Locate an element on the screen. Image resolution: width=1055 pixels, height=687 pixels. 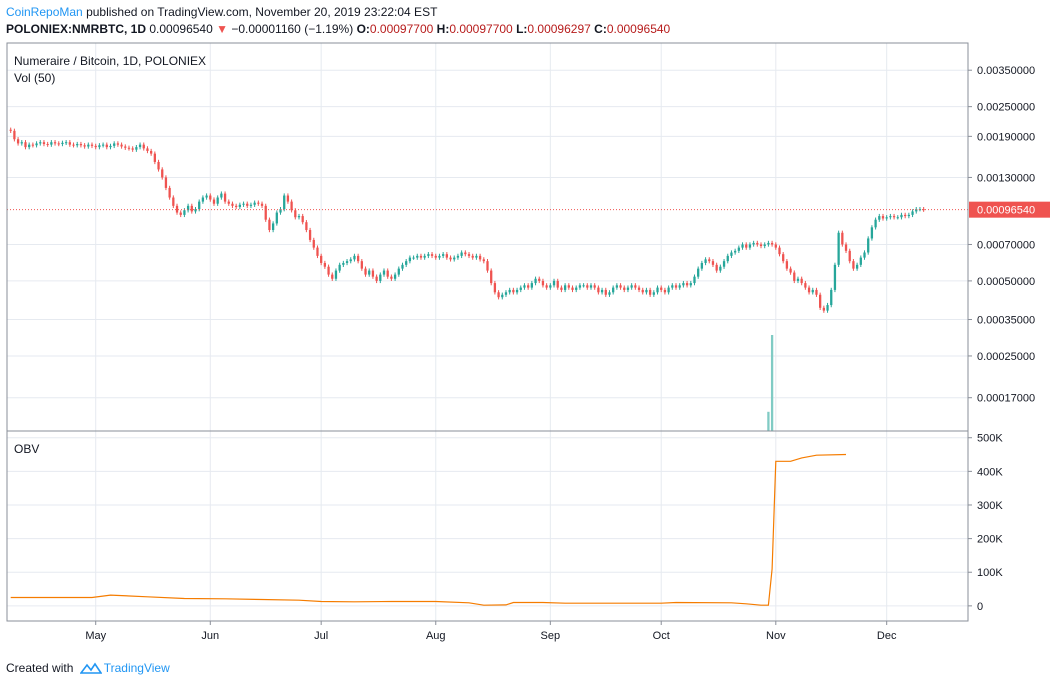
publisher-name: CoinRepoMan is located at coordinates (44, 12).